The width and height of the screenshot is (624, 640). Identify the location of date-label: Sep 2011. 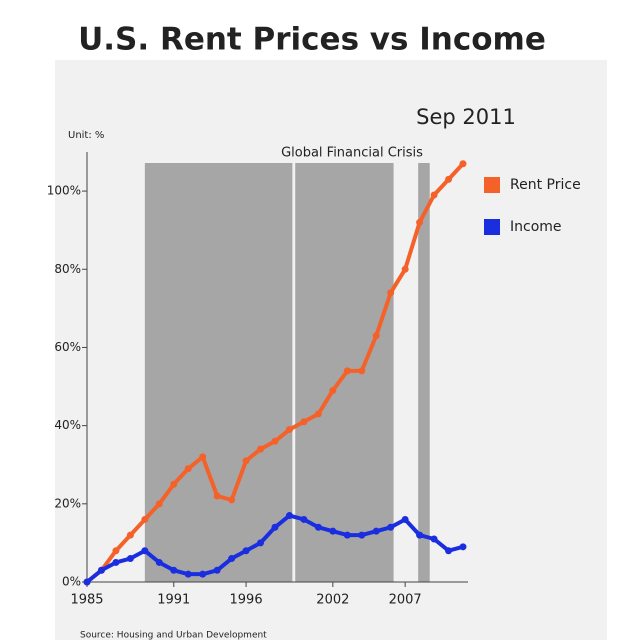
(466, 117).